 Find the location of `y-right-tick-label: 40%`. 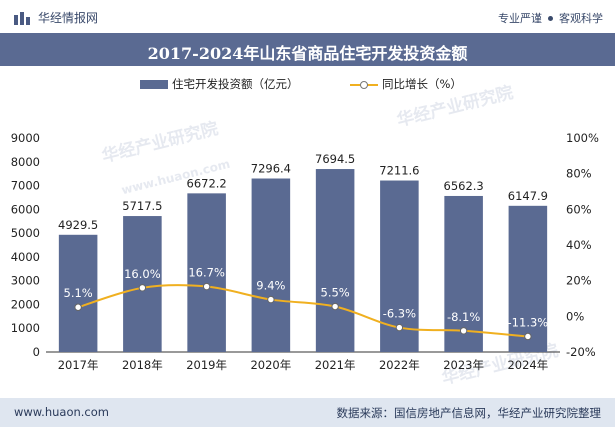

y-right-tick-label: 40% is located at coordinates (579, 245).